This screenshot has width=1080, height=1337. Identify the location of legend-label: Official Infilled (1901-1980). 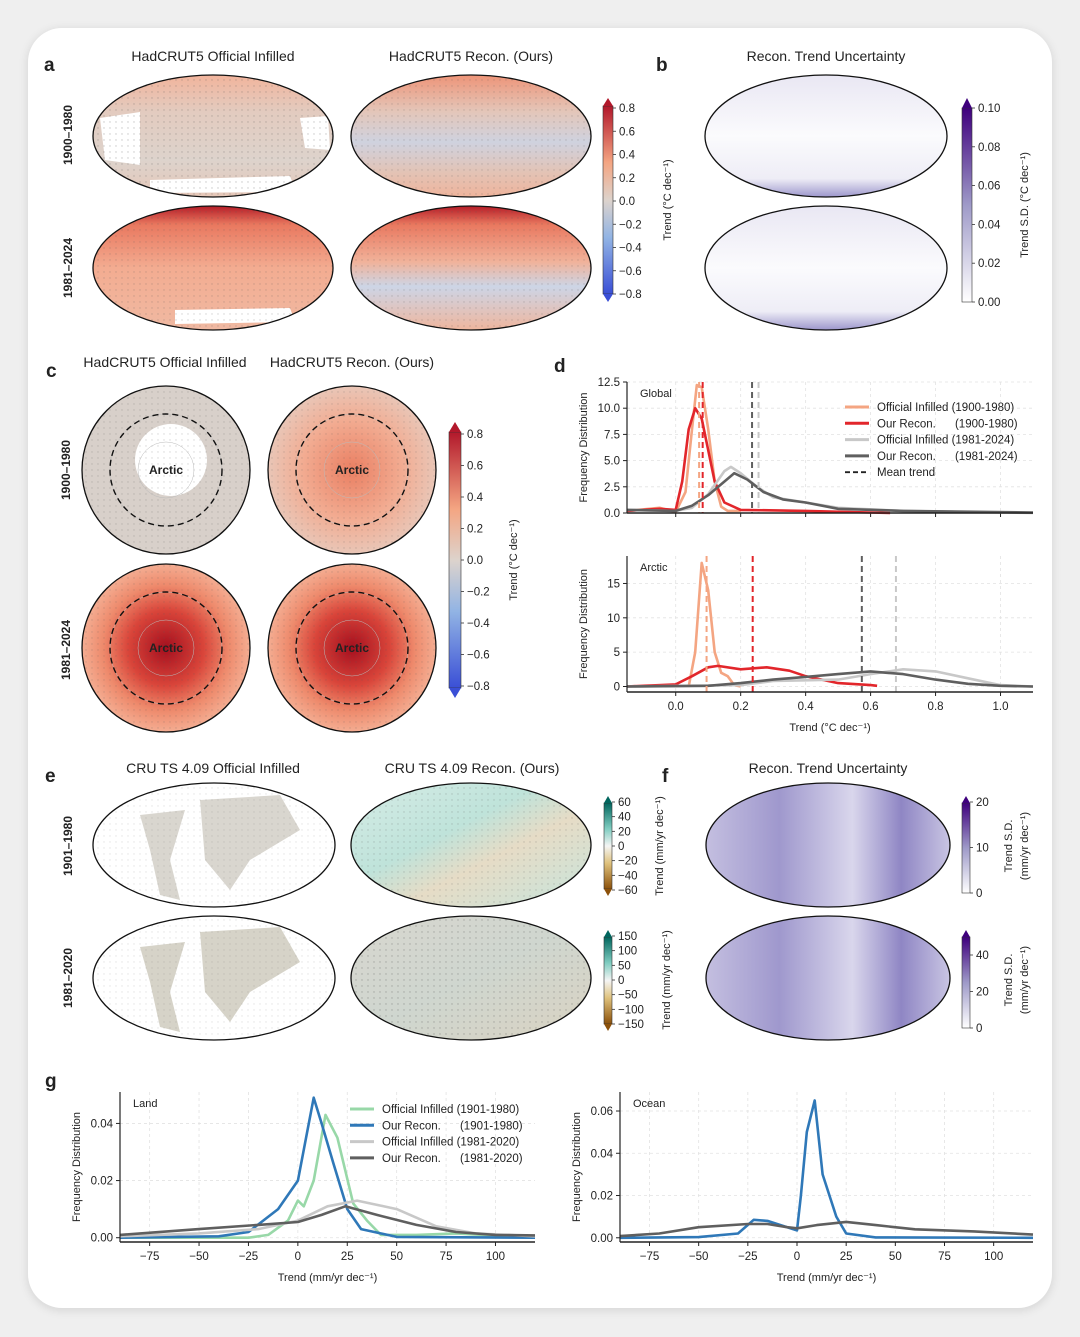
(450, 1110).